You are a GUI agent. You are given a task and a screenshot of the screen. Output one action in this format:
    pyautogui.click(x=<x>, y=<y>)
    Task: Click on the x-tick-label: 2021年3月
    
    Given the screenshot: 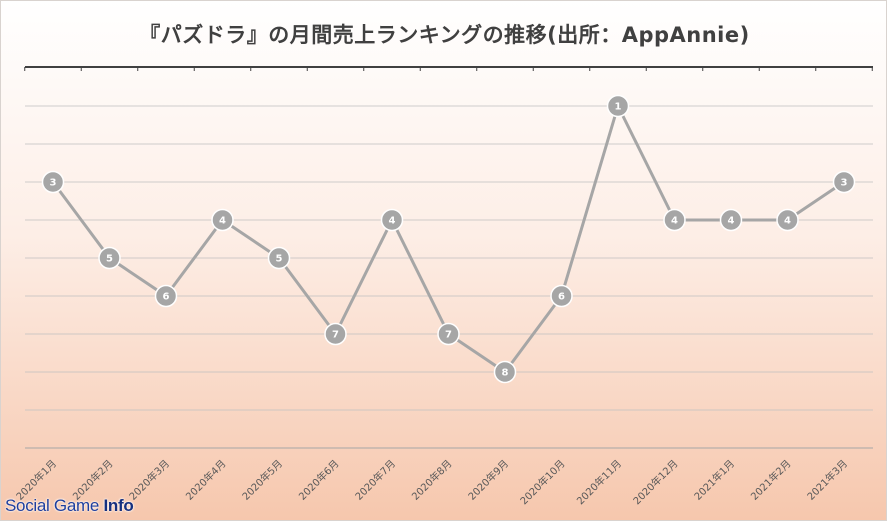 What is the action you would take?
    pyautogui.click(x=827, y=480)
    